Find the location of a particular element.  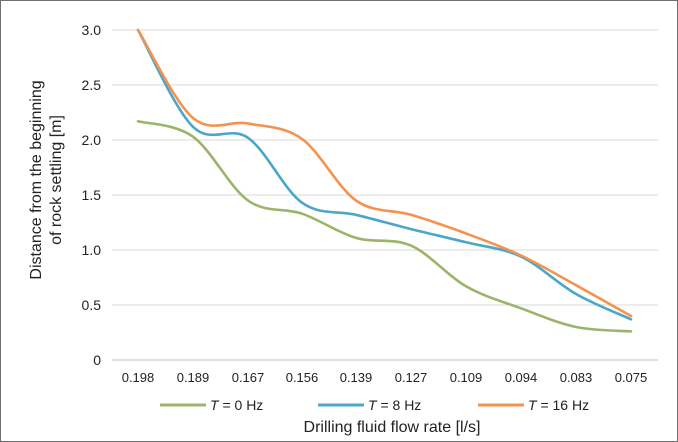

x-tick-label: 0.139 is located at coordinates (356, 377).